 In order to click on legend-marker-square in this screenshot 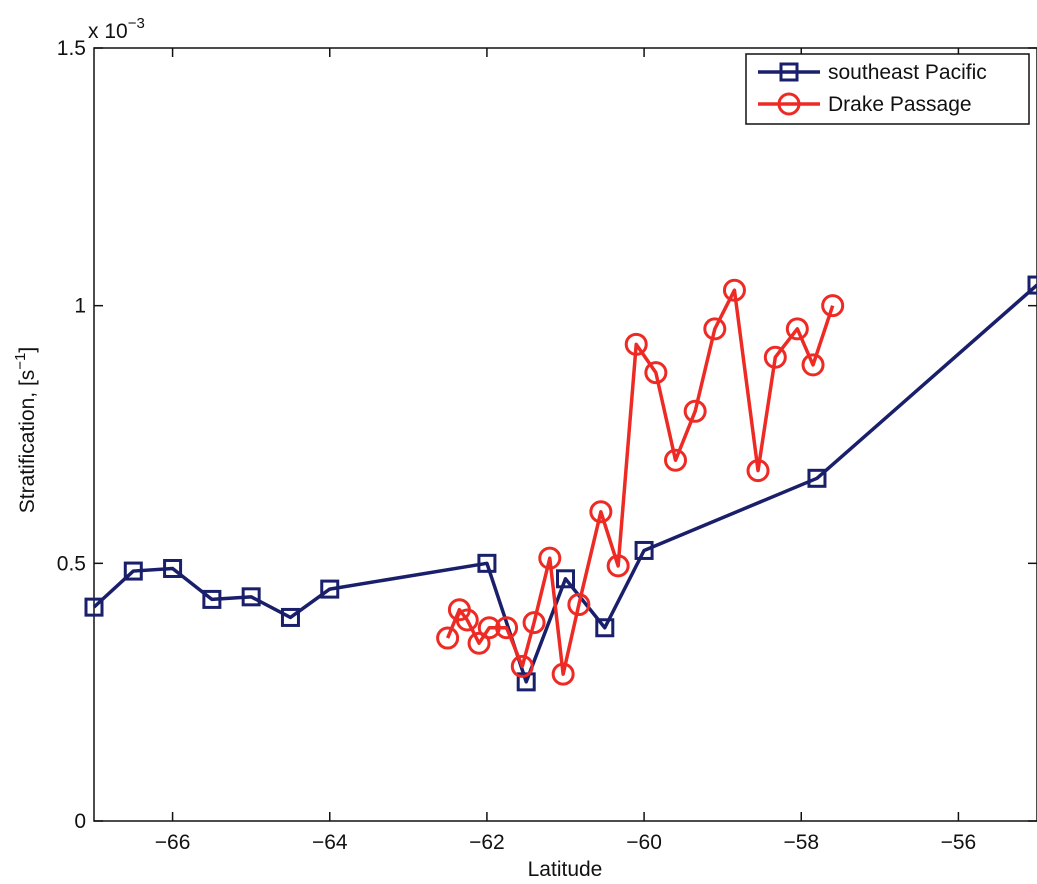, I will do `click(789, 72)`.